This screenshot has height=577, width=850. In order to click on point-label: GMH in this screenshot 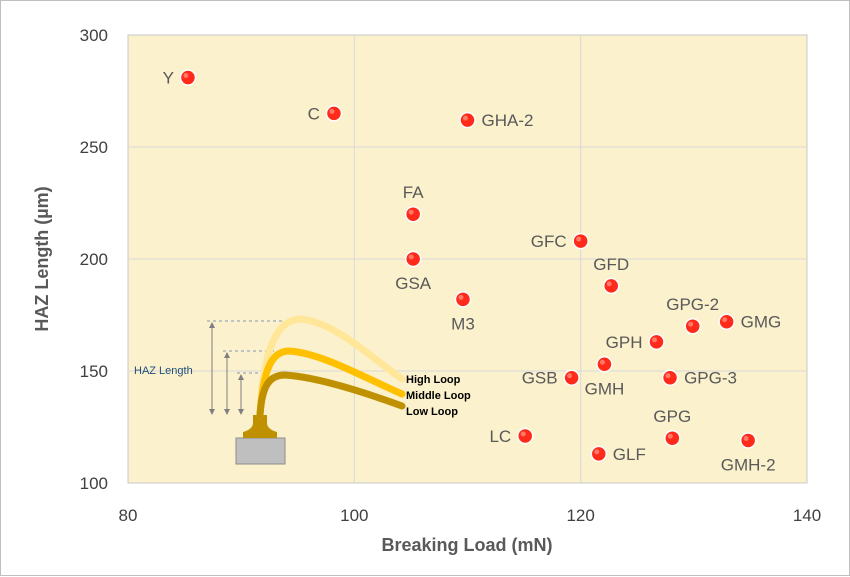, I will do `click(605, 388)`.